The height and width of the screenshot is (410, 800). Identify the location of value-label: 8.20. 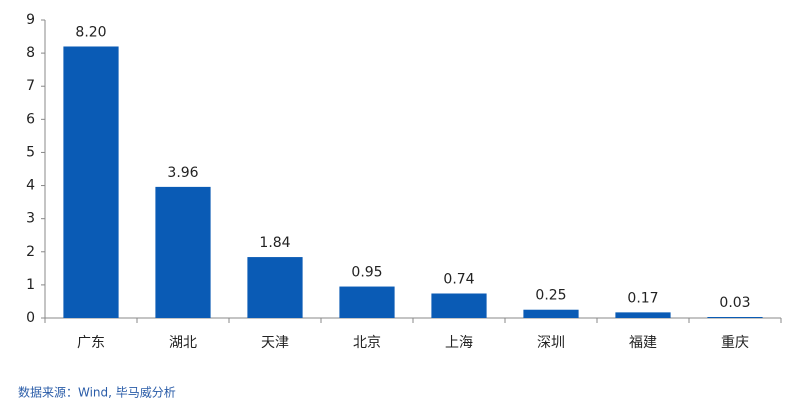
(90, 32).